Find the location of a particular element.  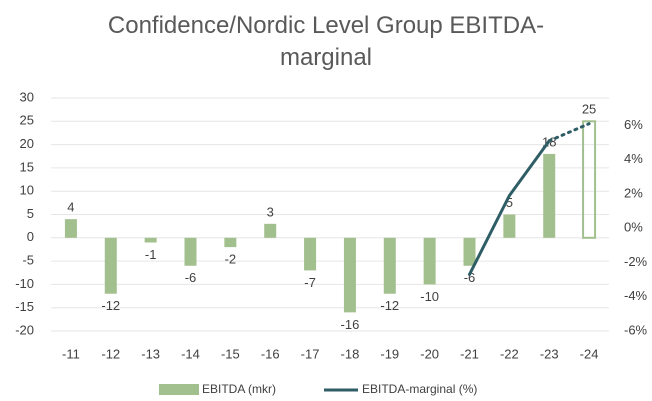

y-tick-label: -5 is located at coordinates (28, 260).